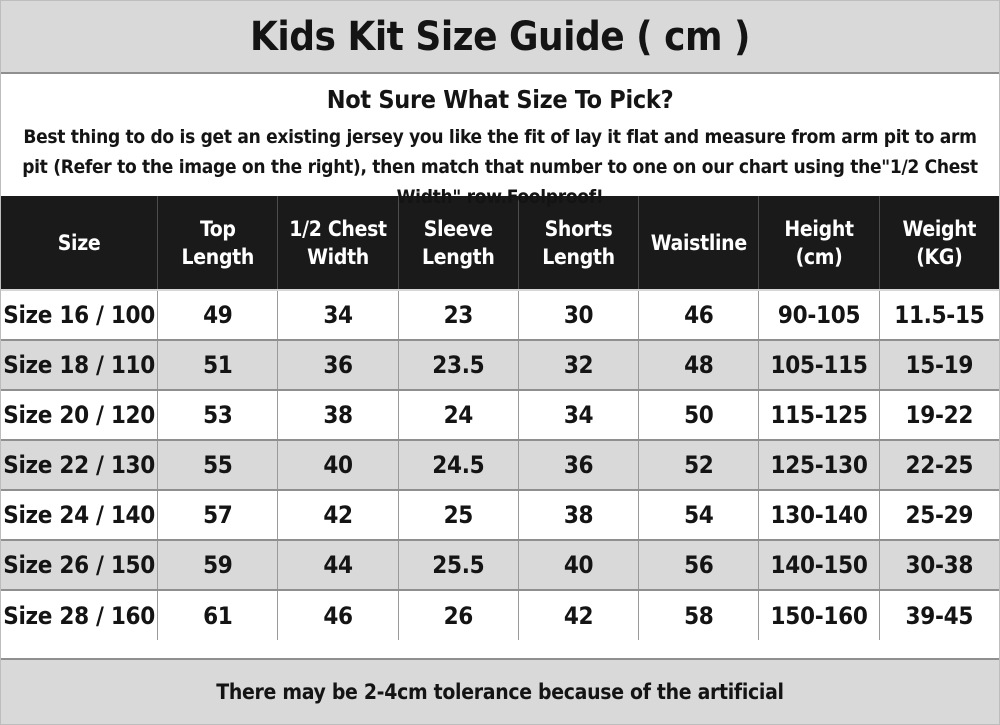  What do you see at coordinates (698, 414) in the screenshot?
I see `table-cell: 50` at bounding box center [698, 414].